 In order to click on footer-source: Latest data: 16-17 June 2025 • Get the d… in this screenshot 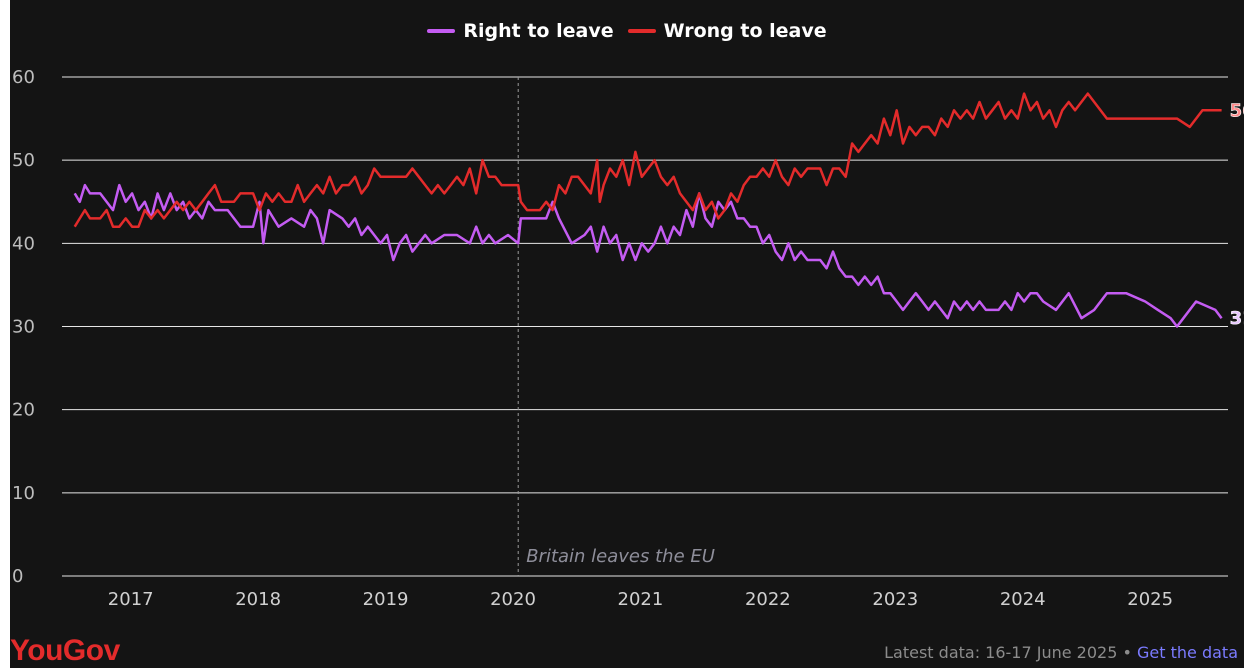, I will do `click(1061, 652)`.